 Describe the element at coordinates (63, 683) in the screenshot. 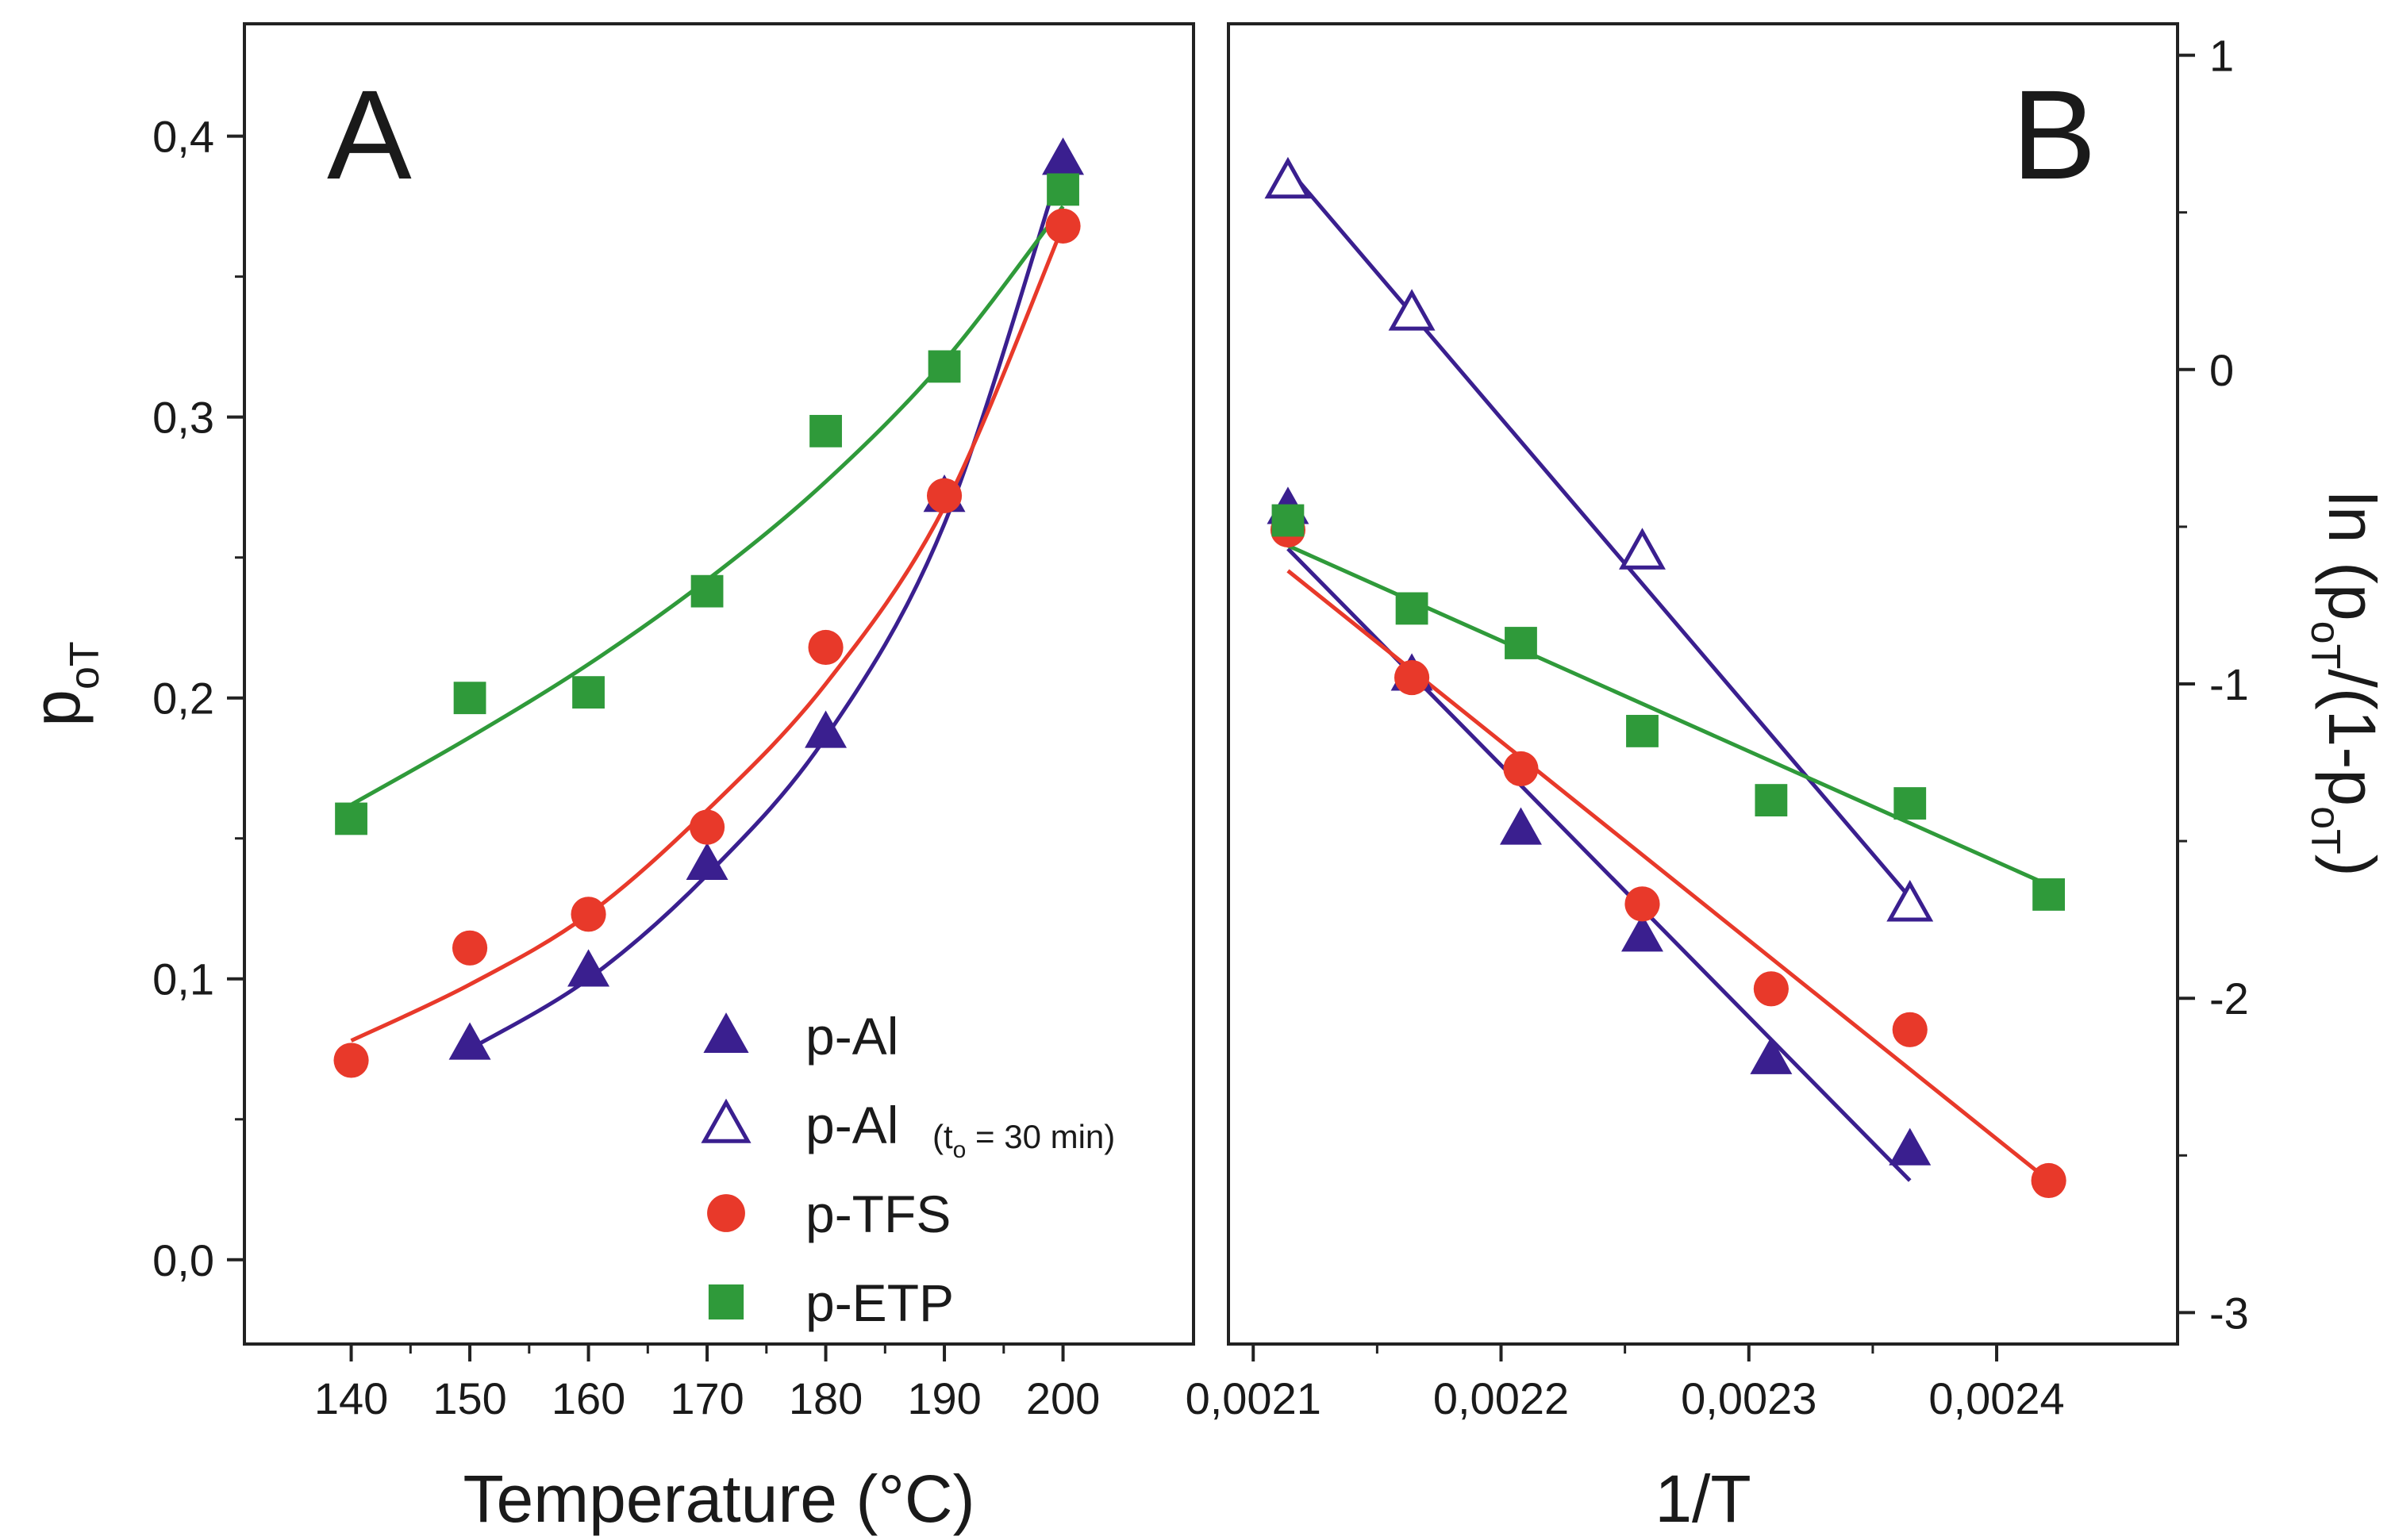

I see `panel-a-y-axis-title: poT` at that location.